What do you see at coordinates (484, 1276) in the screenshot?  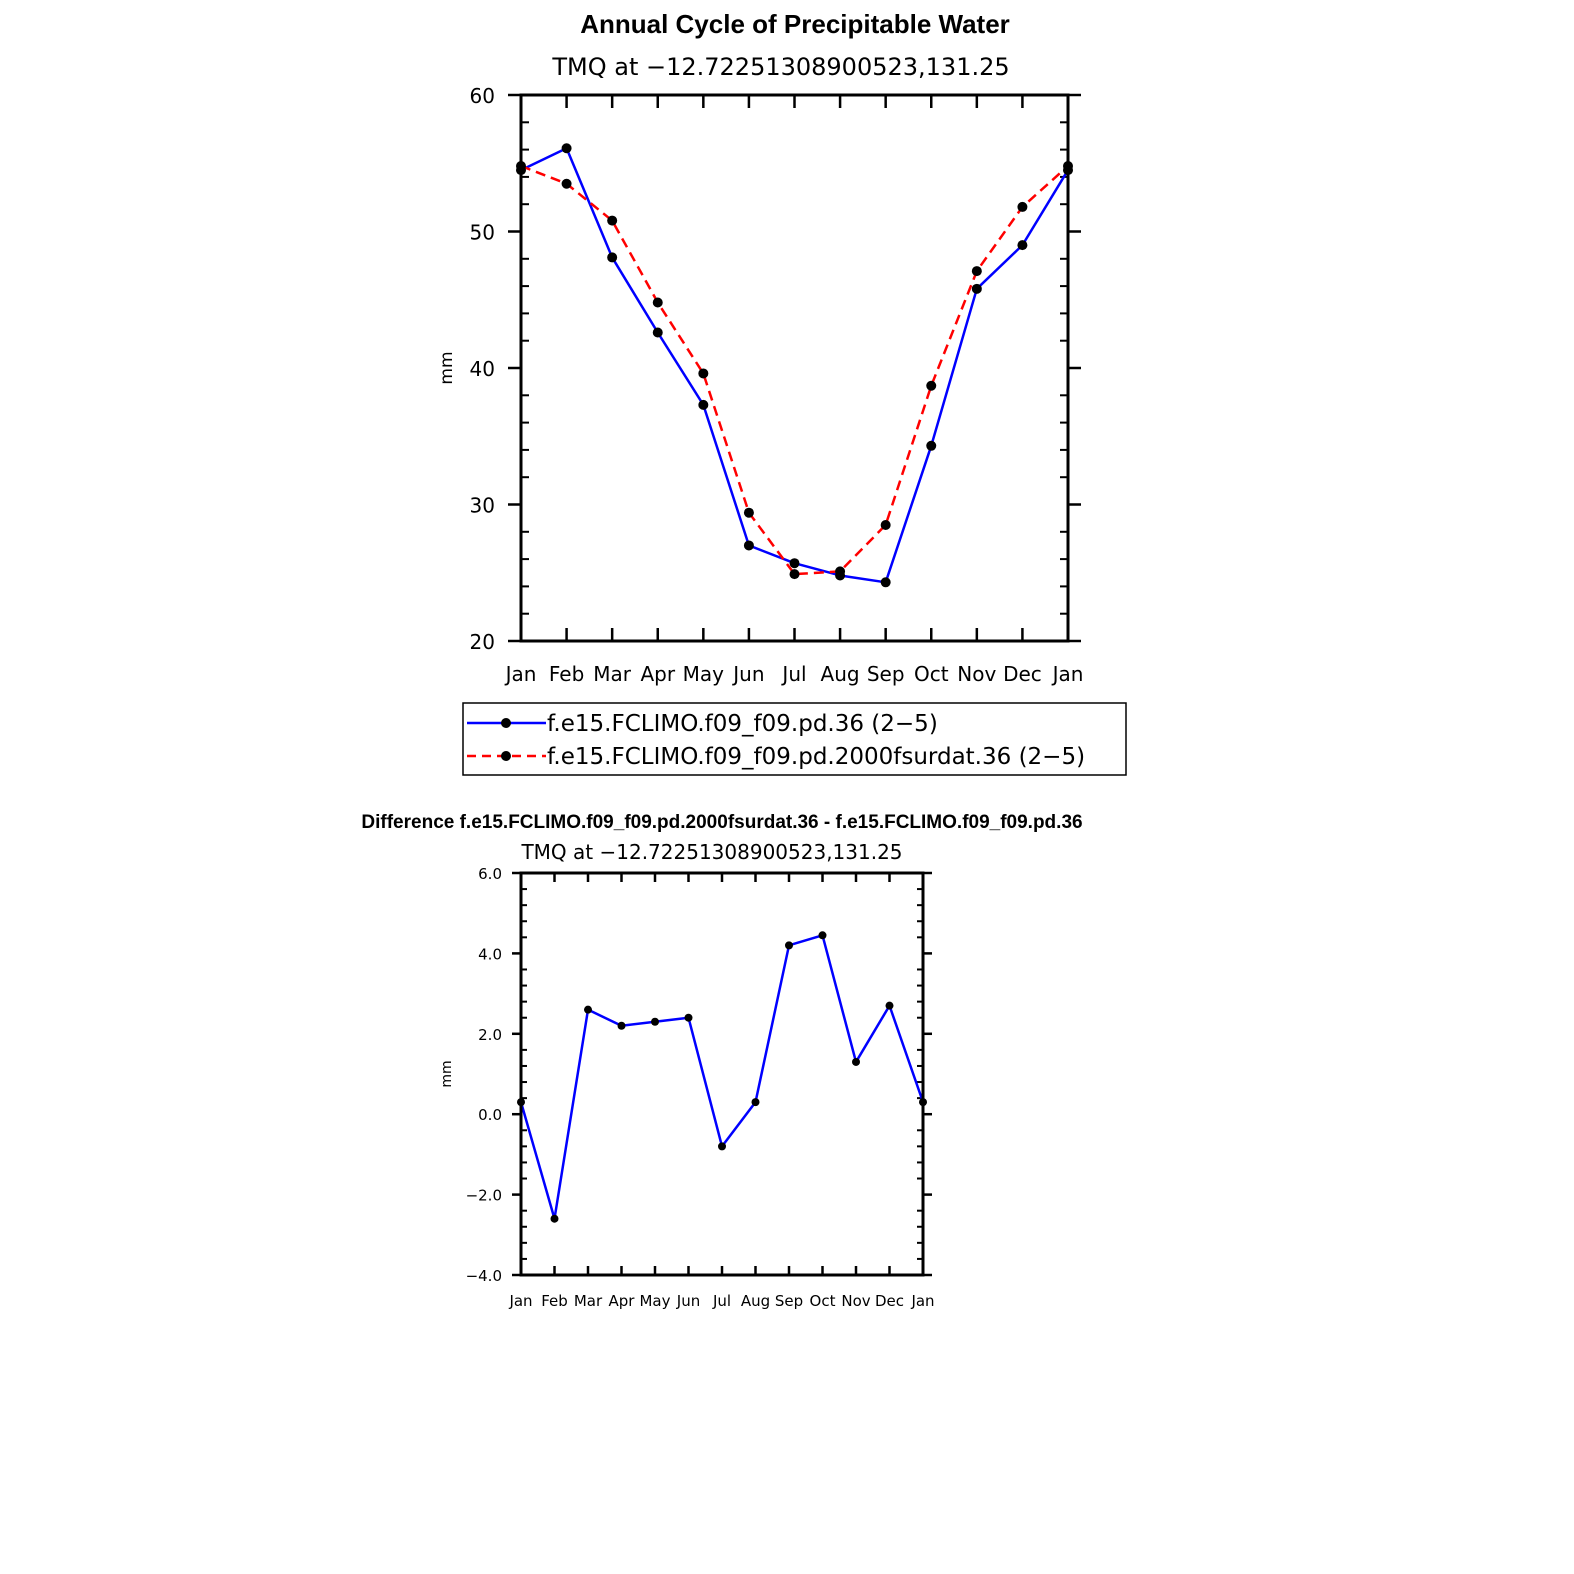 I see `y-tick-label: −4.0` at bounding box center [484, 1276].